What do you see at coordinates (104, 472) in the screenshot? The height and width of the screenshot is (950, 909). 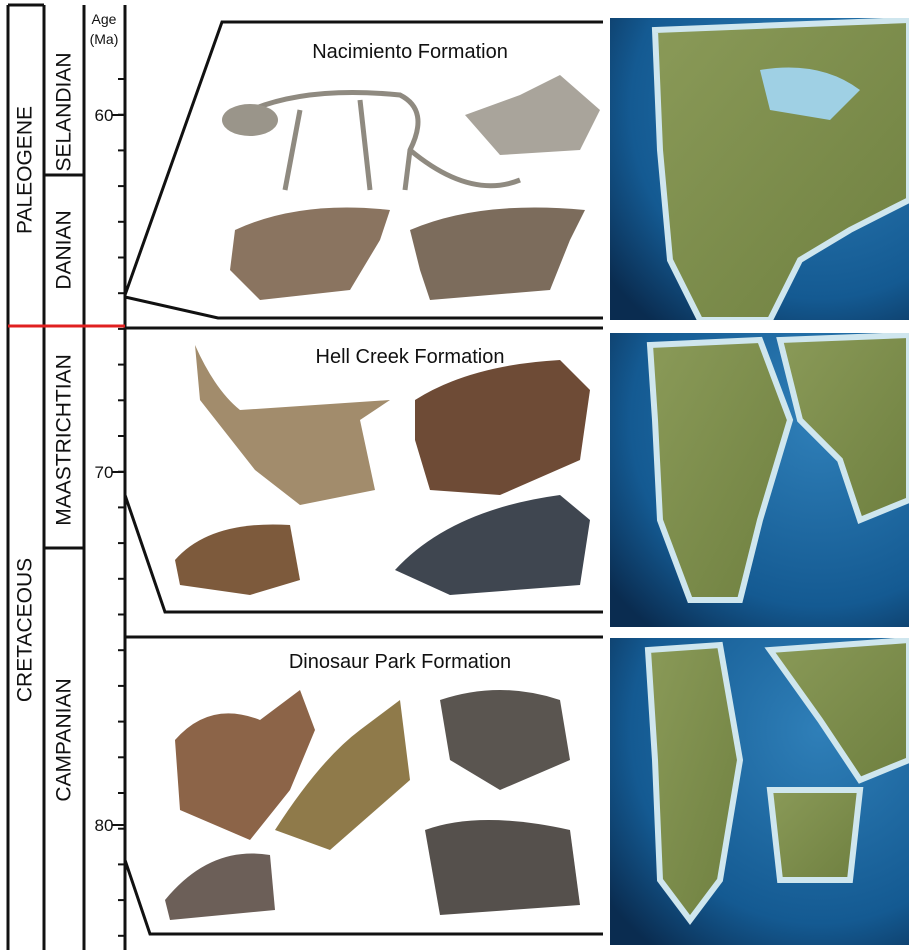 I see `age-tick-label: 70` at bounding box center [104, 472].